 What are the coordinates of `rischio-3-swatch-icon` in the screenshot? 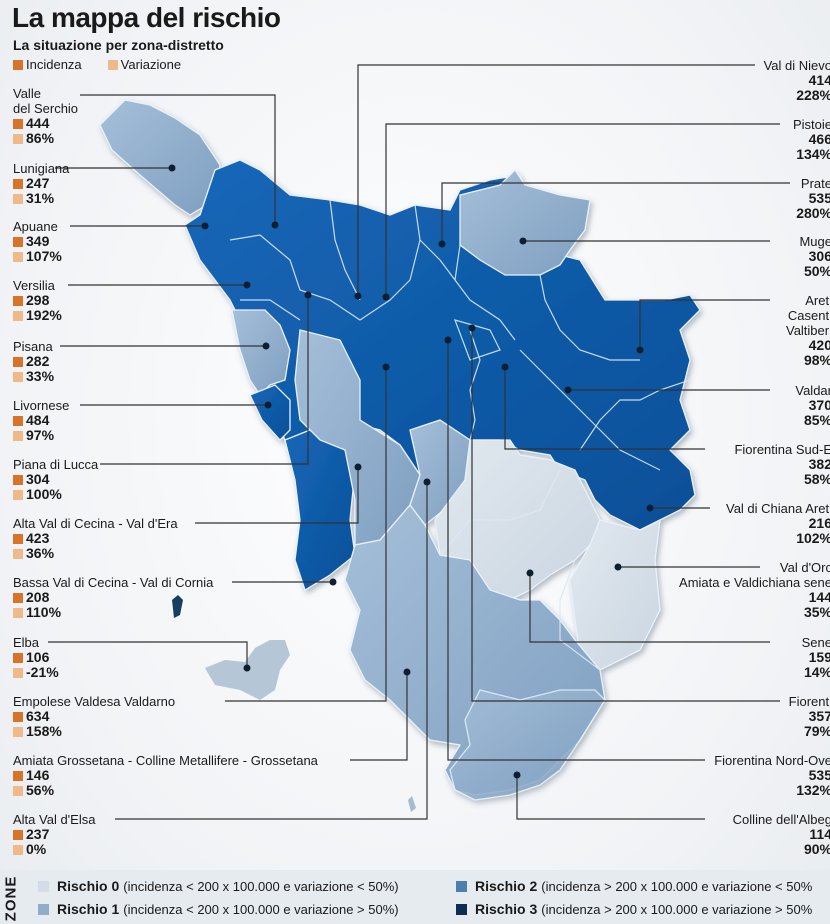 It's located at (461, 909).